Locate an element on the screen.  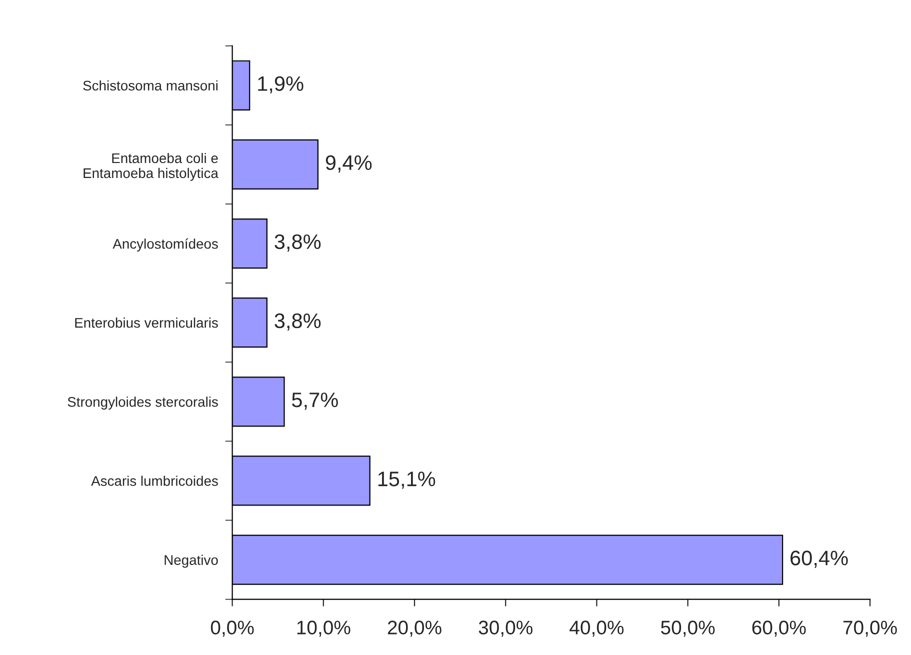
y-tick-label: Ancylostomídeos is located at coordinates (165, 245).